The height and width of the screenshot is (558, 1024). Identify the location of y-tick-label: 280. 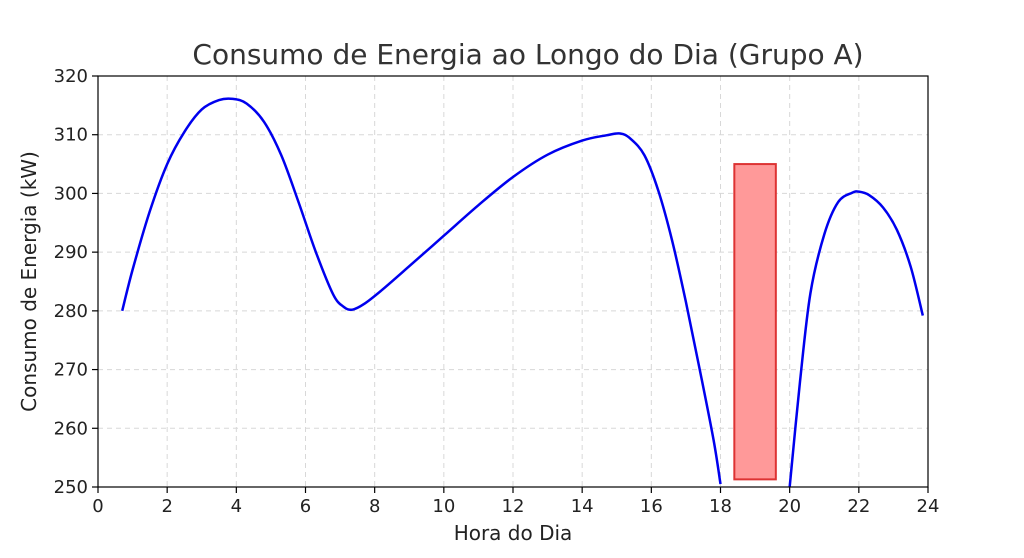
(71, 311).